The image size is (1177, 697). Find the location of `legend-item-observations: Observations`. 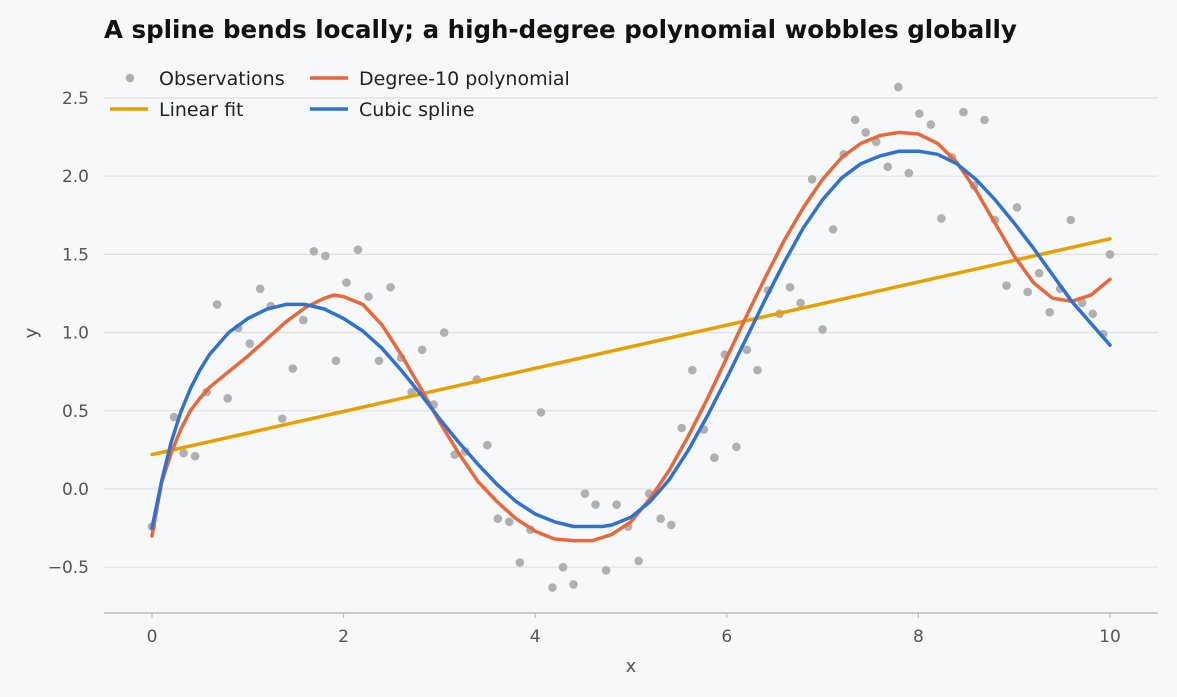

legend-item-observations: Observations is located at coordinates (205, 79).